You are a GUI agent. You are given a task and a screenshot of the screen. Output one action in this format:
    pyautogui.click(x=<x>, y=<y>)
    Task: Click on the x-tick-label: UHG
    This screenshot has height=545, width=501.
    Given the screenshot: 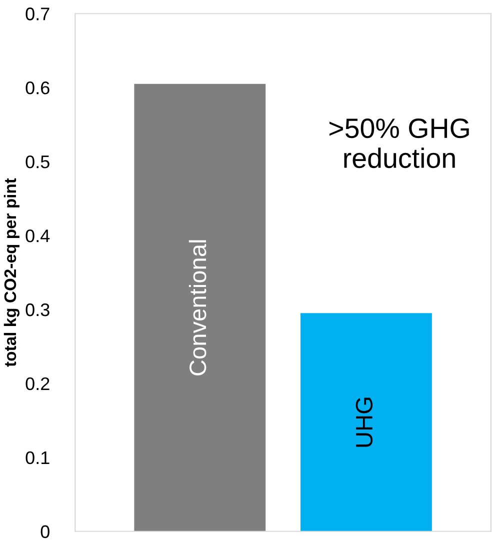 What is the action you would take?
    pyautogui.click(x=364, y=422)
    